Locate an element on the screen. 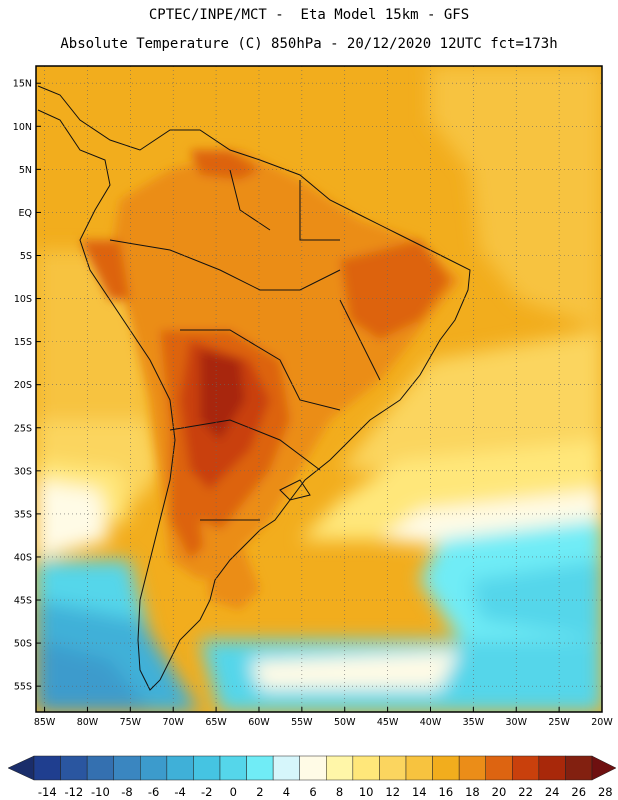  colorbar-label: 20 is located at coordinates (499, 792).